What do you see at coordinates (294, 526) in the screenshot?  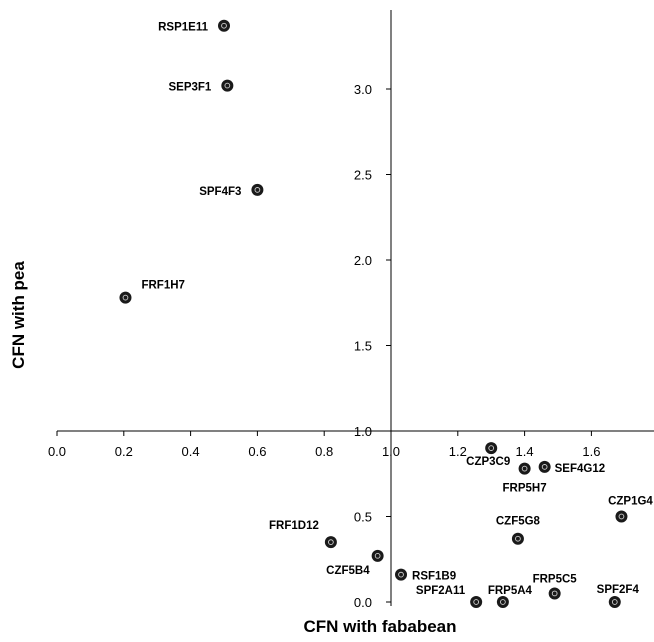 I see `point-label: FRF1D12` at bounding box center [294, 526].